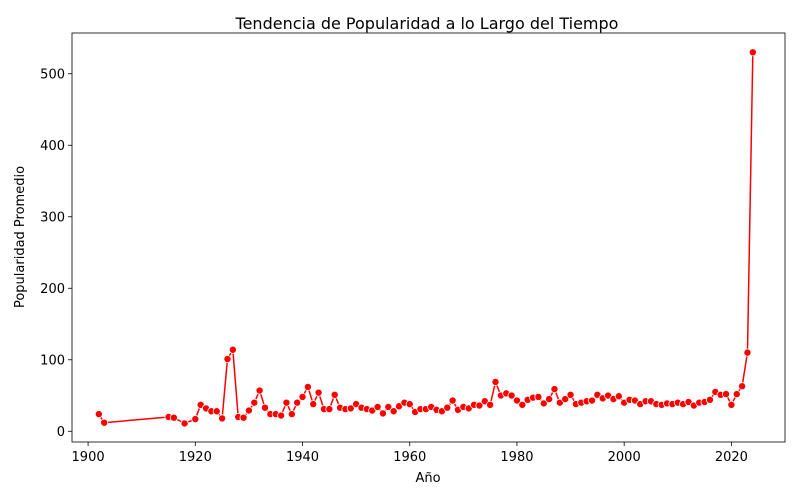 The image size is (800, 500). Describe the element at coordinates (624, 457) in the screenshot. I see `x-tick-label: 2000` at that location.